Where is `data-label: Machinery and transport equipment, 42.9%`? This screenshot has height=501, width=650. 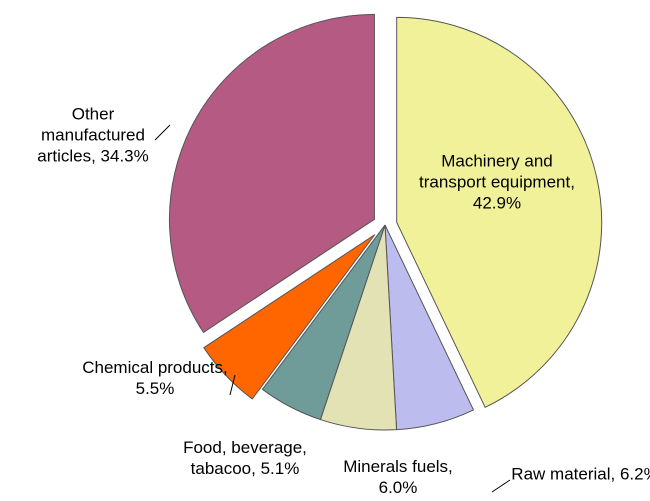 data-label: Machinery and transport equipment, 42.9% is located at coordinates (497, 182).